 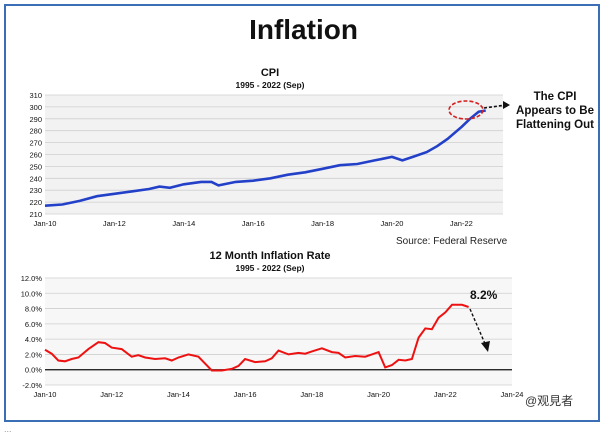 What do you see at coordinates (270, 85) in the screenshot?
I see `cpi-chart-subtitle: 1995 - 2022 (Sep)` at bounding box center [270, 85].